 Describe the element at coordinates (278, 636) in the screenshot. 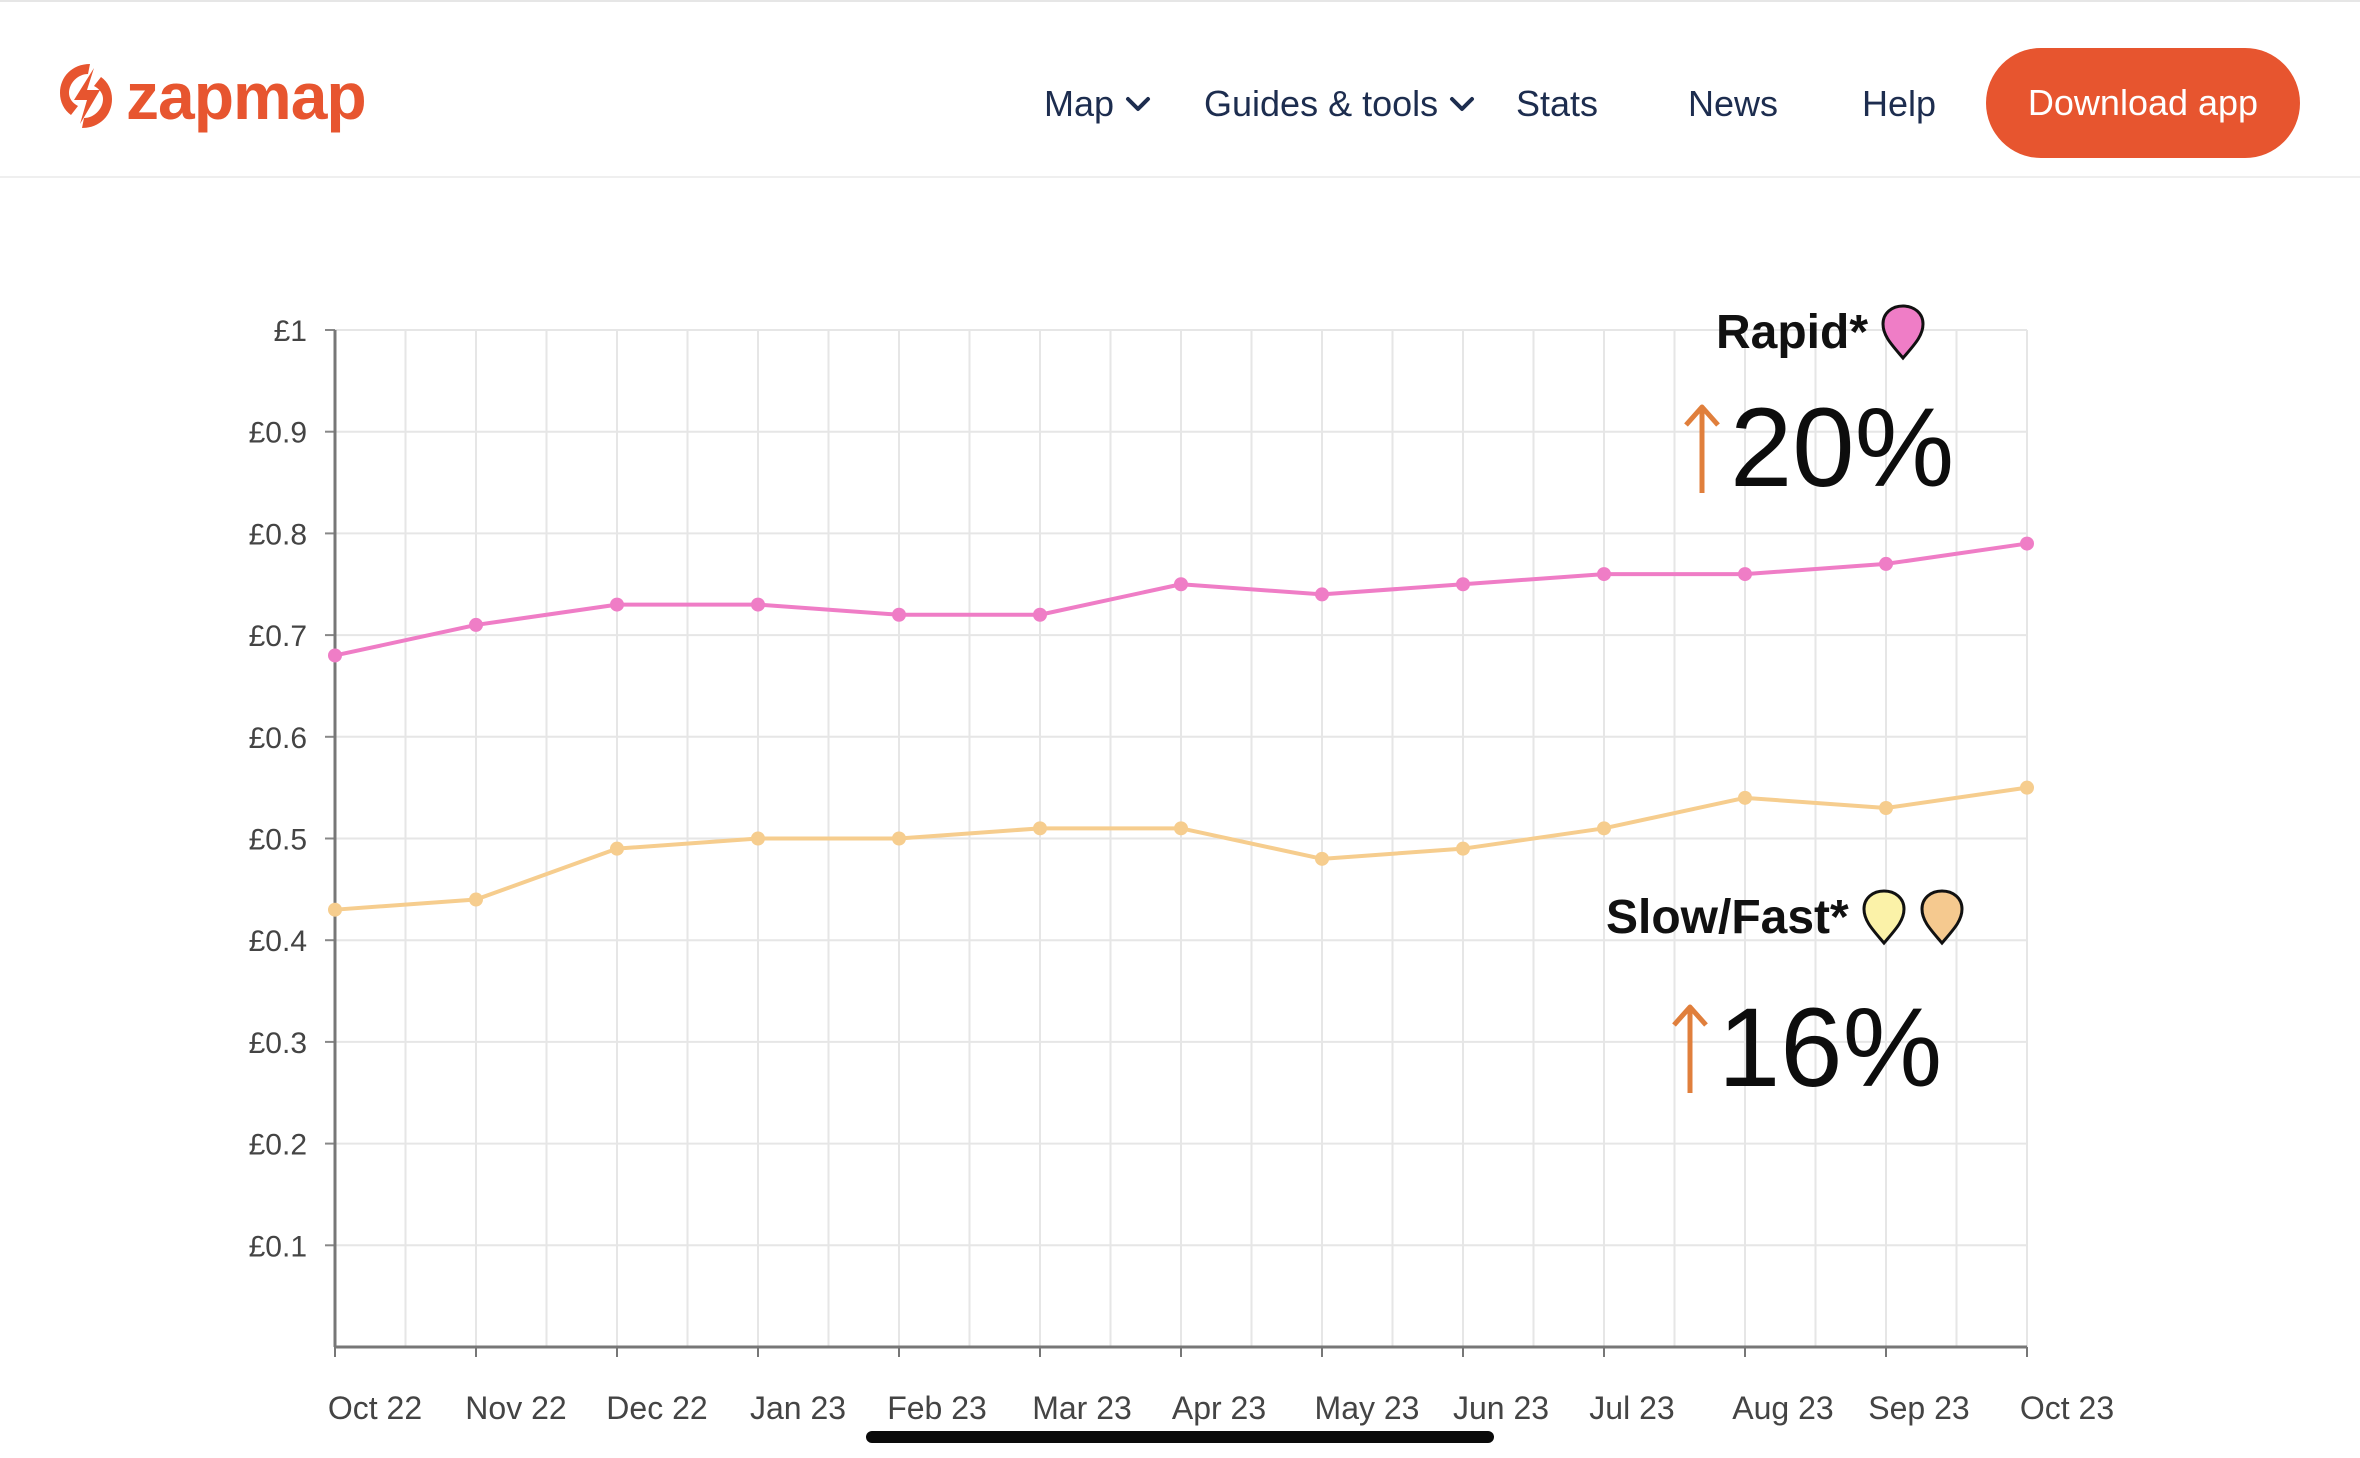

I see `y-tick-label: £0.7` at that location.